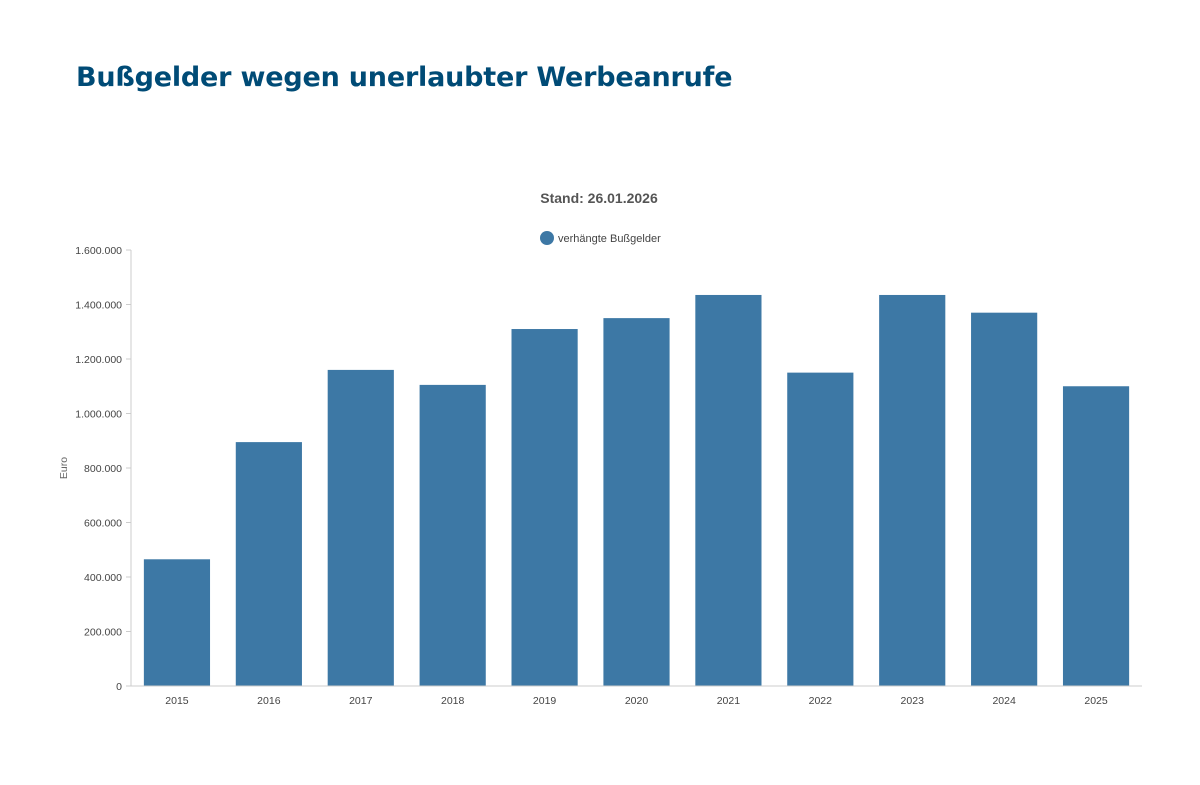 This screenshot has height=785, width=1200. Describe the element at coordinates (599, 198) in the screenshot. I see `chart-subtitle: Stand: 26.01.2026` at that location.